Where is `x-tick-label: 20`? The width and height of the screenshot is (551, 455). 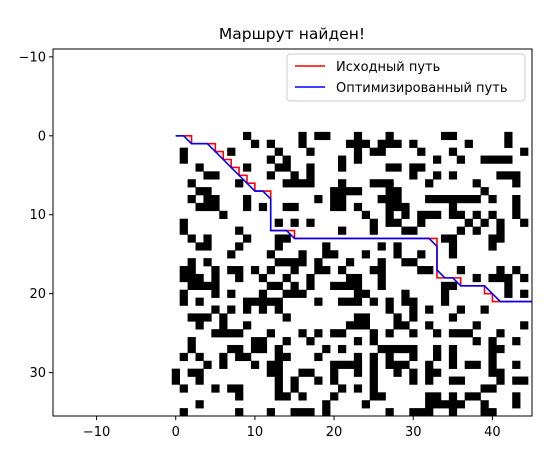 x-tick-label: 20 is located at coordinates (334, 432).